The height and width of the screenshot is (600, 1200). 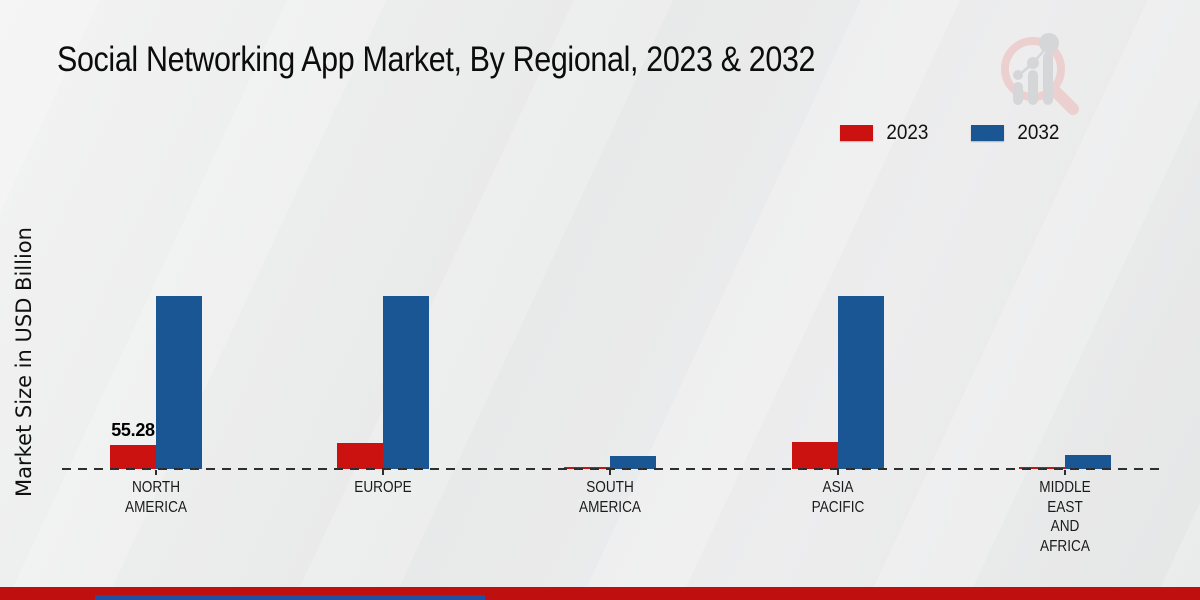 I want to click on legend: 2023 2032, so click(x=950, y=133).